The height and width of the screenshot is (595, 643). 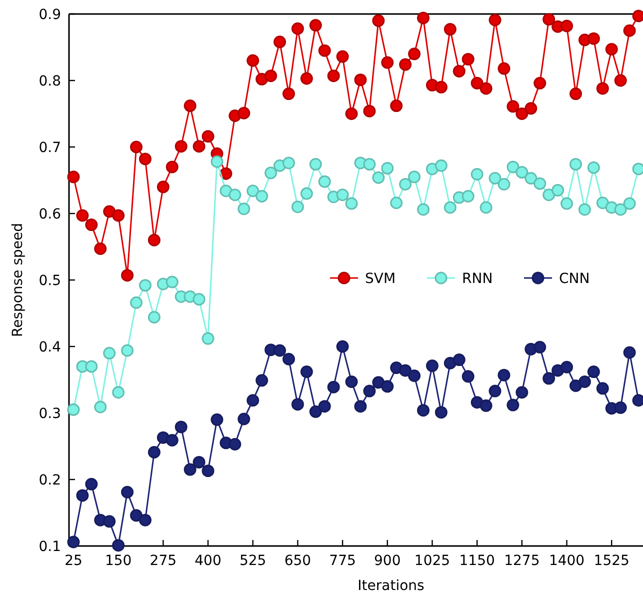 What do you see at coordinates (50, 214) in the screenshot?
I see `y-tick-label: 0.6` at bounding box center [50, 214].